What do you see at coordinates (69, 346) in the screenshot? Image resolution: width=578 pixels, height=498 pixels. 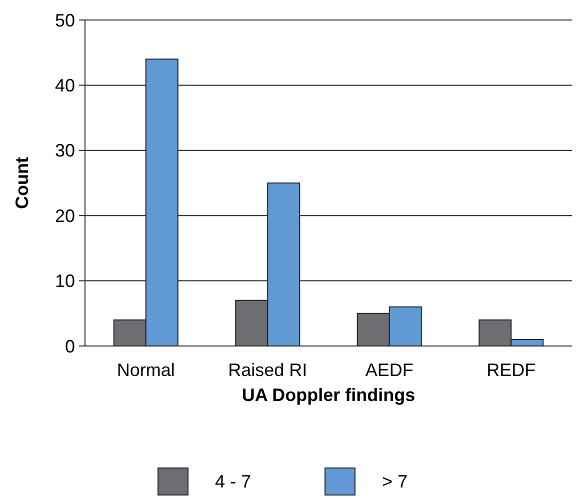 I see `y-tick-label: 0` at bounding box center [69, 346].